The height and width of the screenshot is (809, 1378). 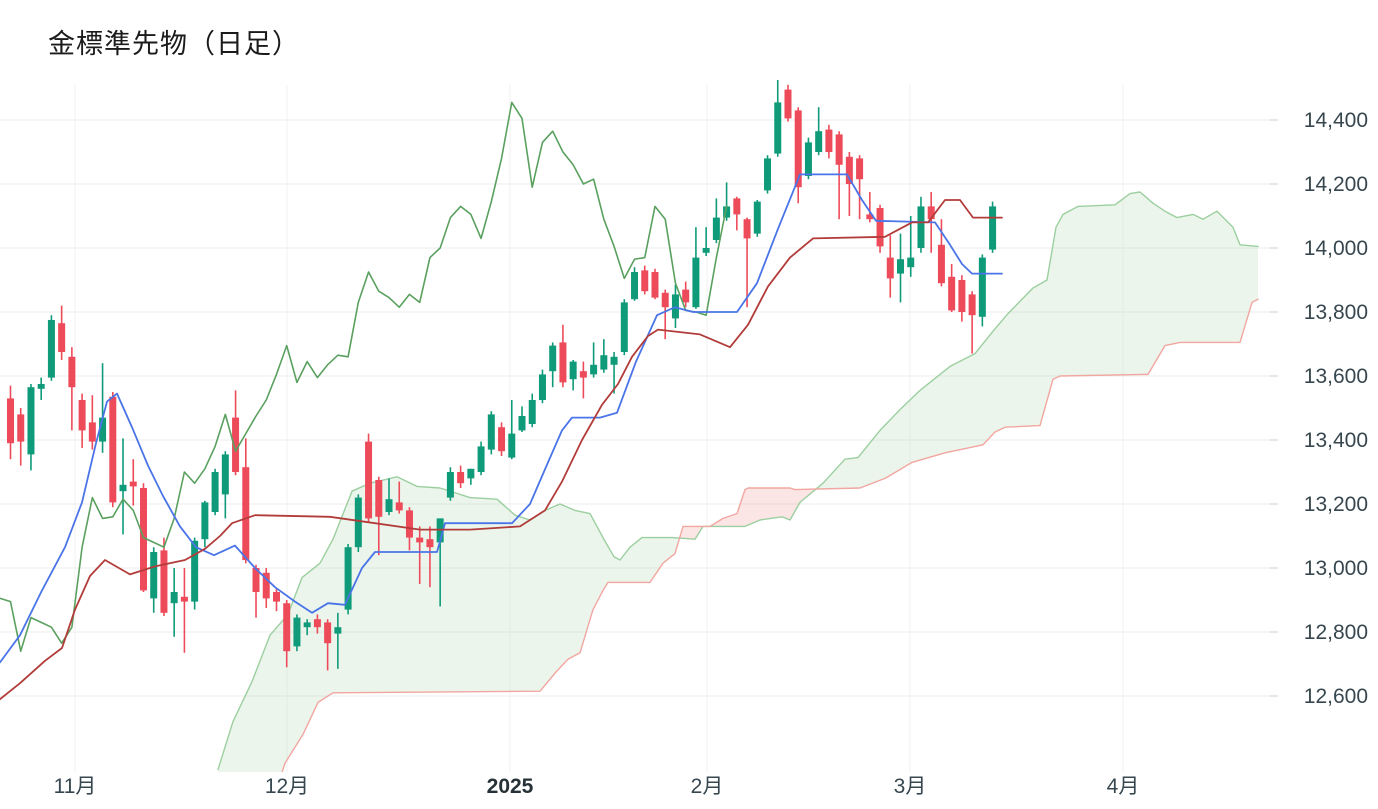 What do you see at coordinates (174, 44) in the screenshot?
I see `chart-title: 金標準先物（日足）` at bounding box center [174, 44].